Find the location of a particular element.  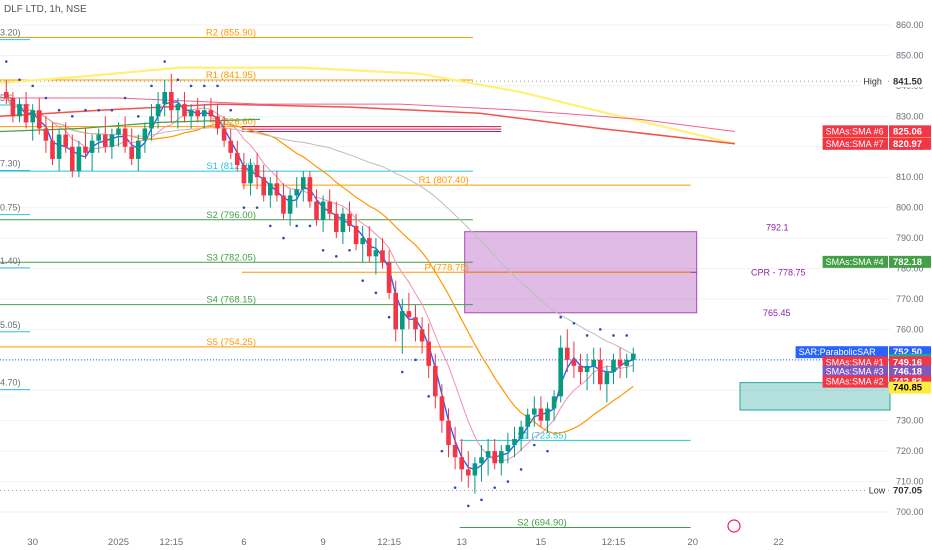

sma-6-line is located at coordinates (368, 115).